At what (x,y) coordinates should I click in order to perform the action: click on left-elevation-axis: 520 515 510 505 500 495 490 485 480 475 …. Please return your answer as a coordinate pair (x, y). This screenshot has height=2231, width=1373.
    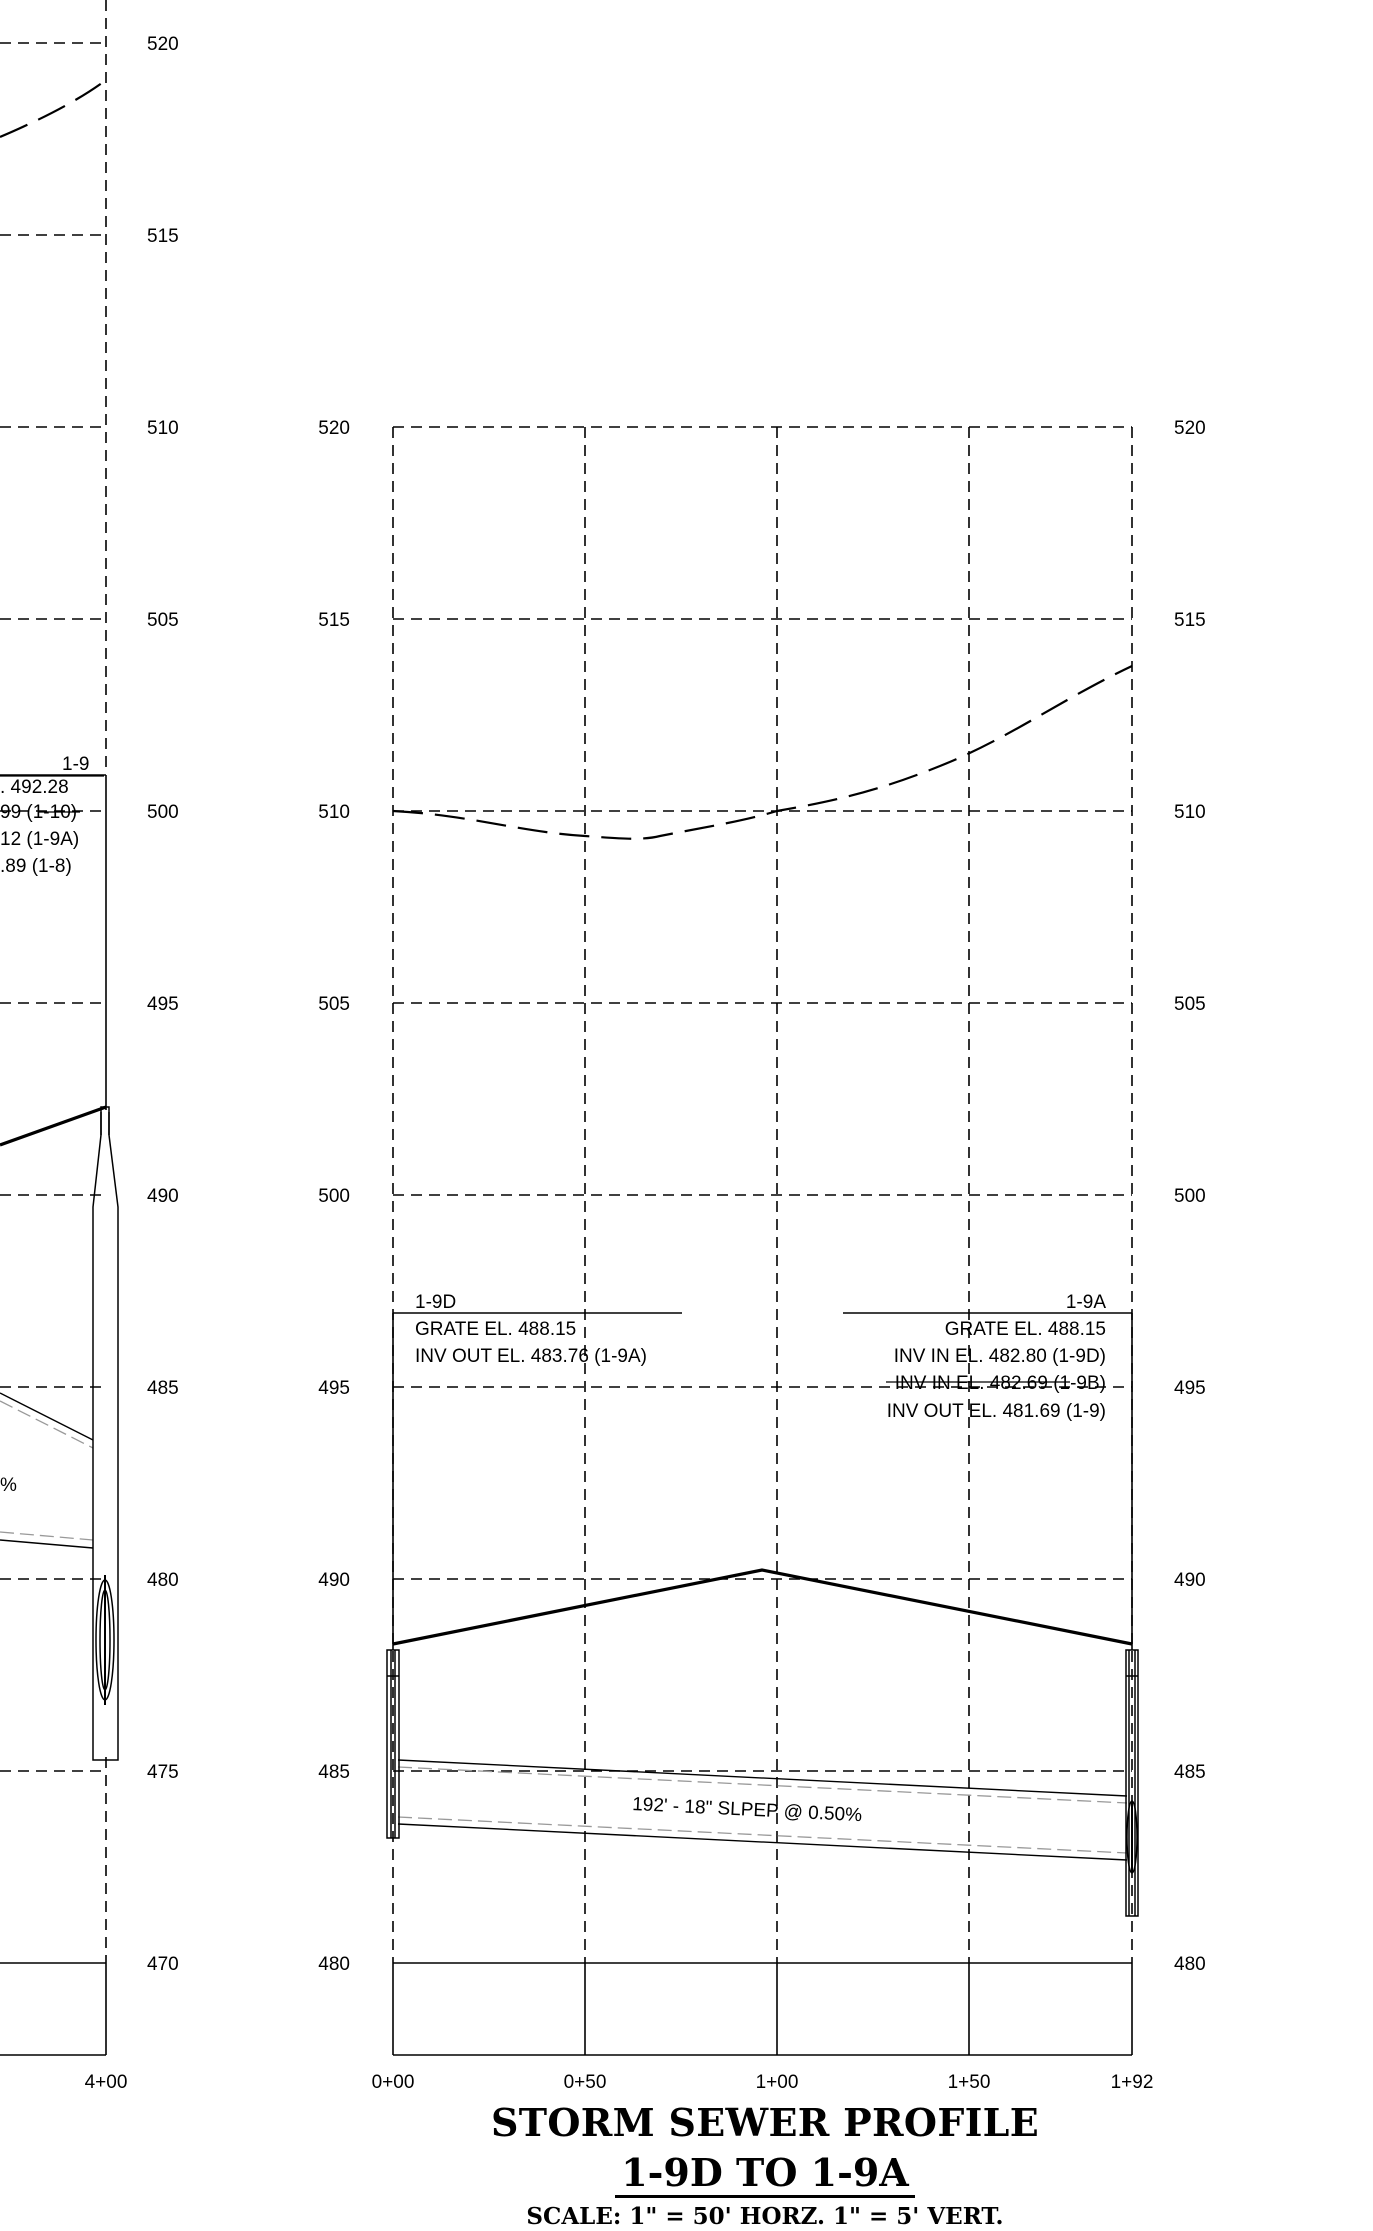
    Looking at the image, I should click on (132, 1063).